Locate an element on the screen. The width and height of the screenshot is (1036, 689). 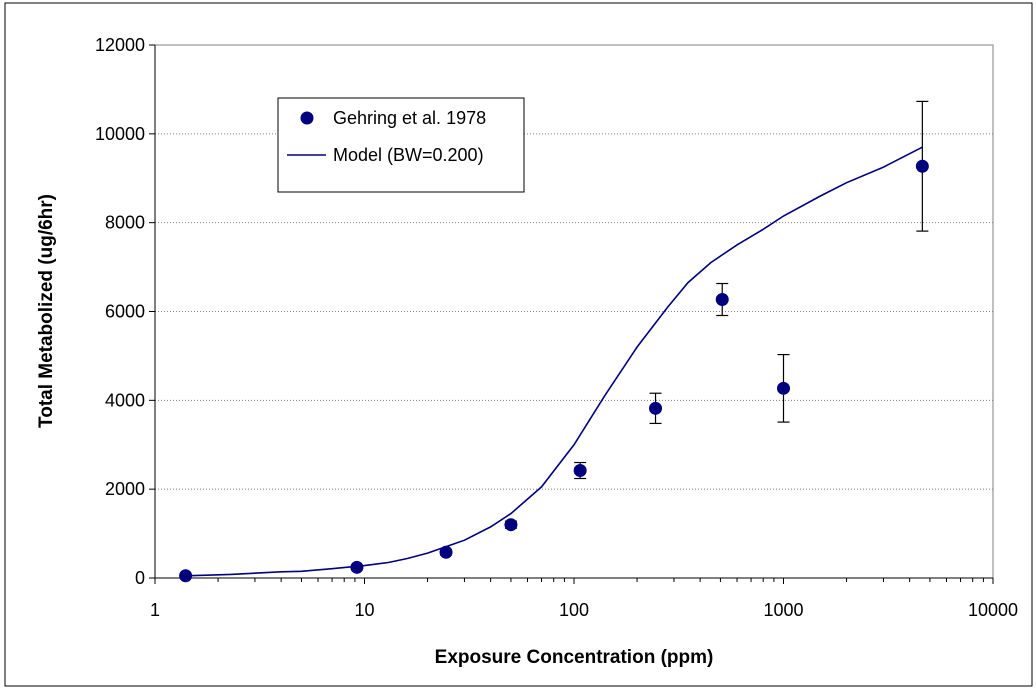
x-axis-title: Exposure Concentration (ppm) is located at coordinates (574, 657).